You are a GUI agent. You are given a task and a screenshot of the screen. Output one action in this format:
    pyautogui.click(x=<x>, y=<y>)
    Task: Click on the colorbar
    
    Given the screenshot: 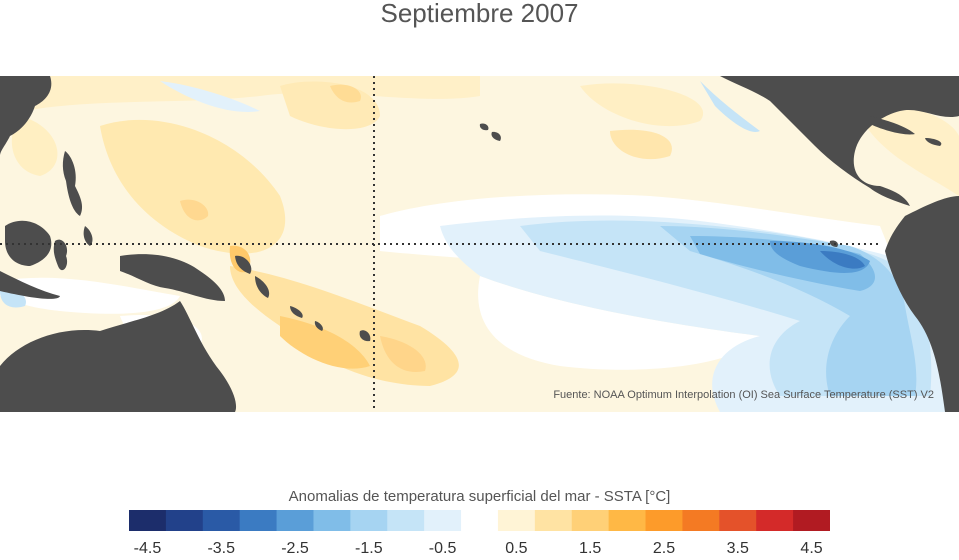 What is the action you would take?
    pyautogui.click(x=479, y=520)
    